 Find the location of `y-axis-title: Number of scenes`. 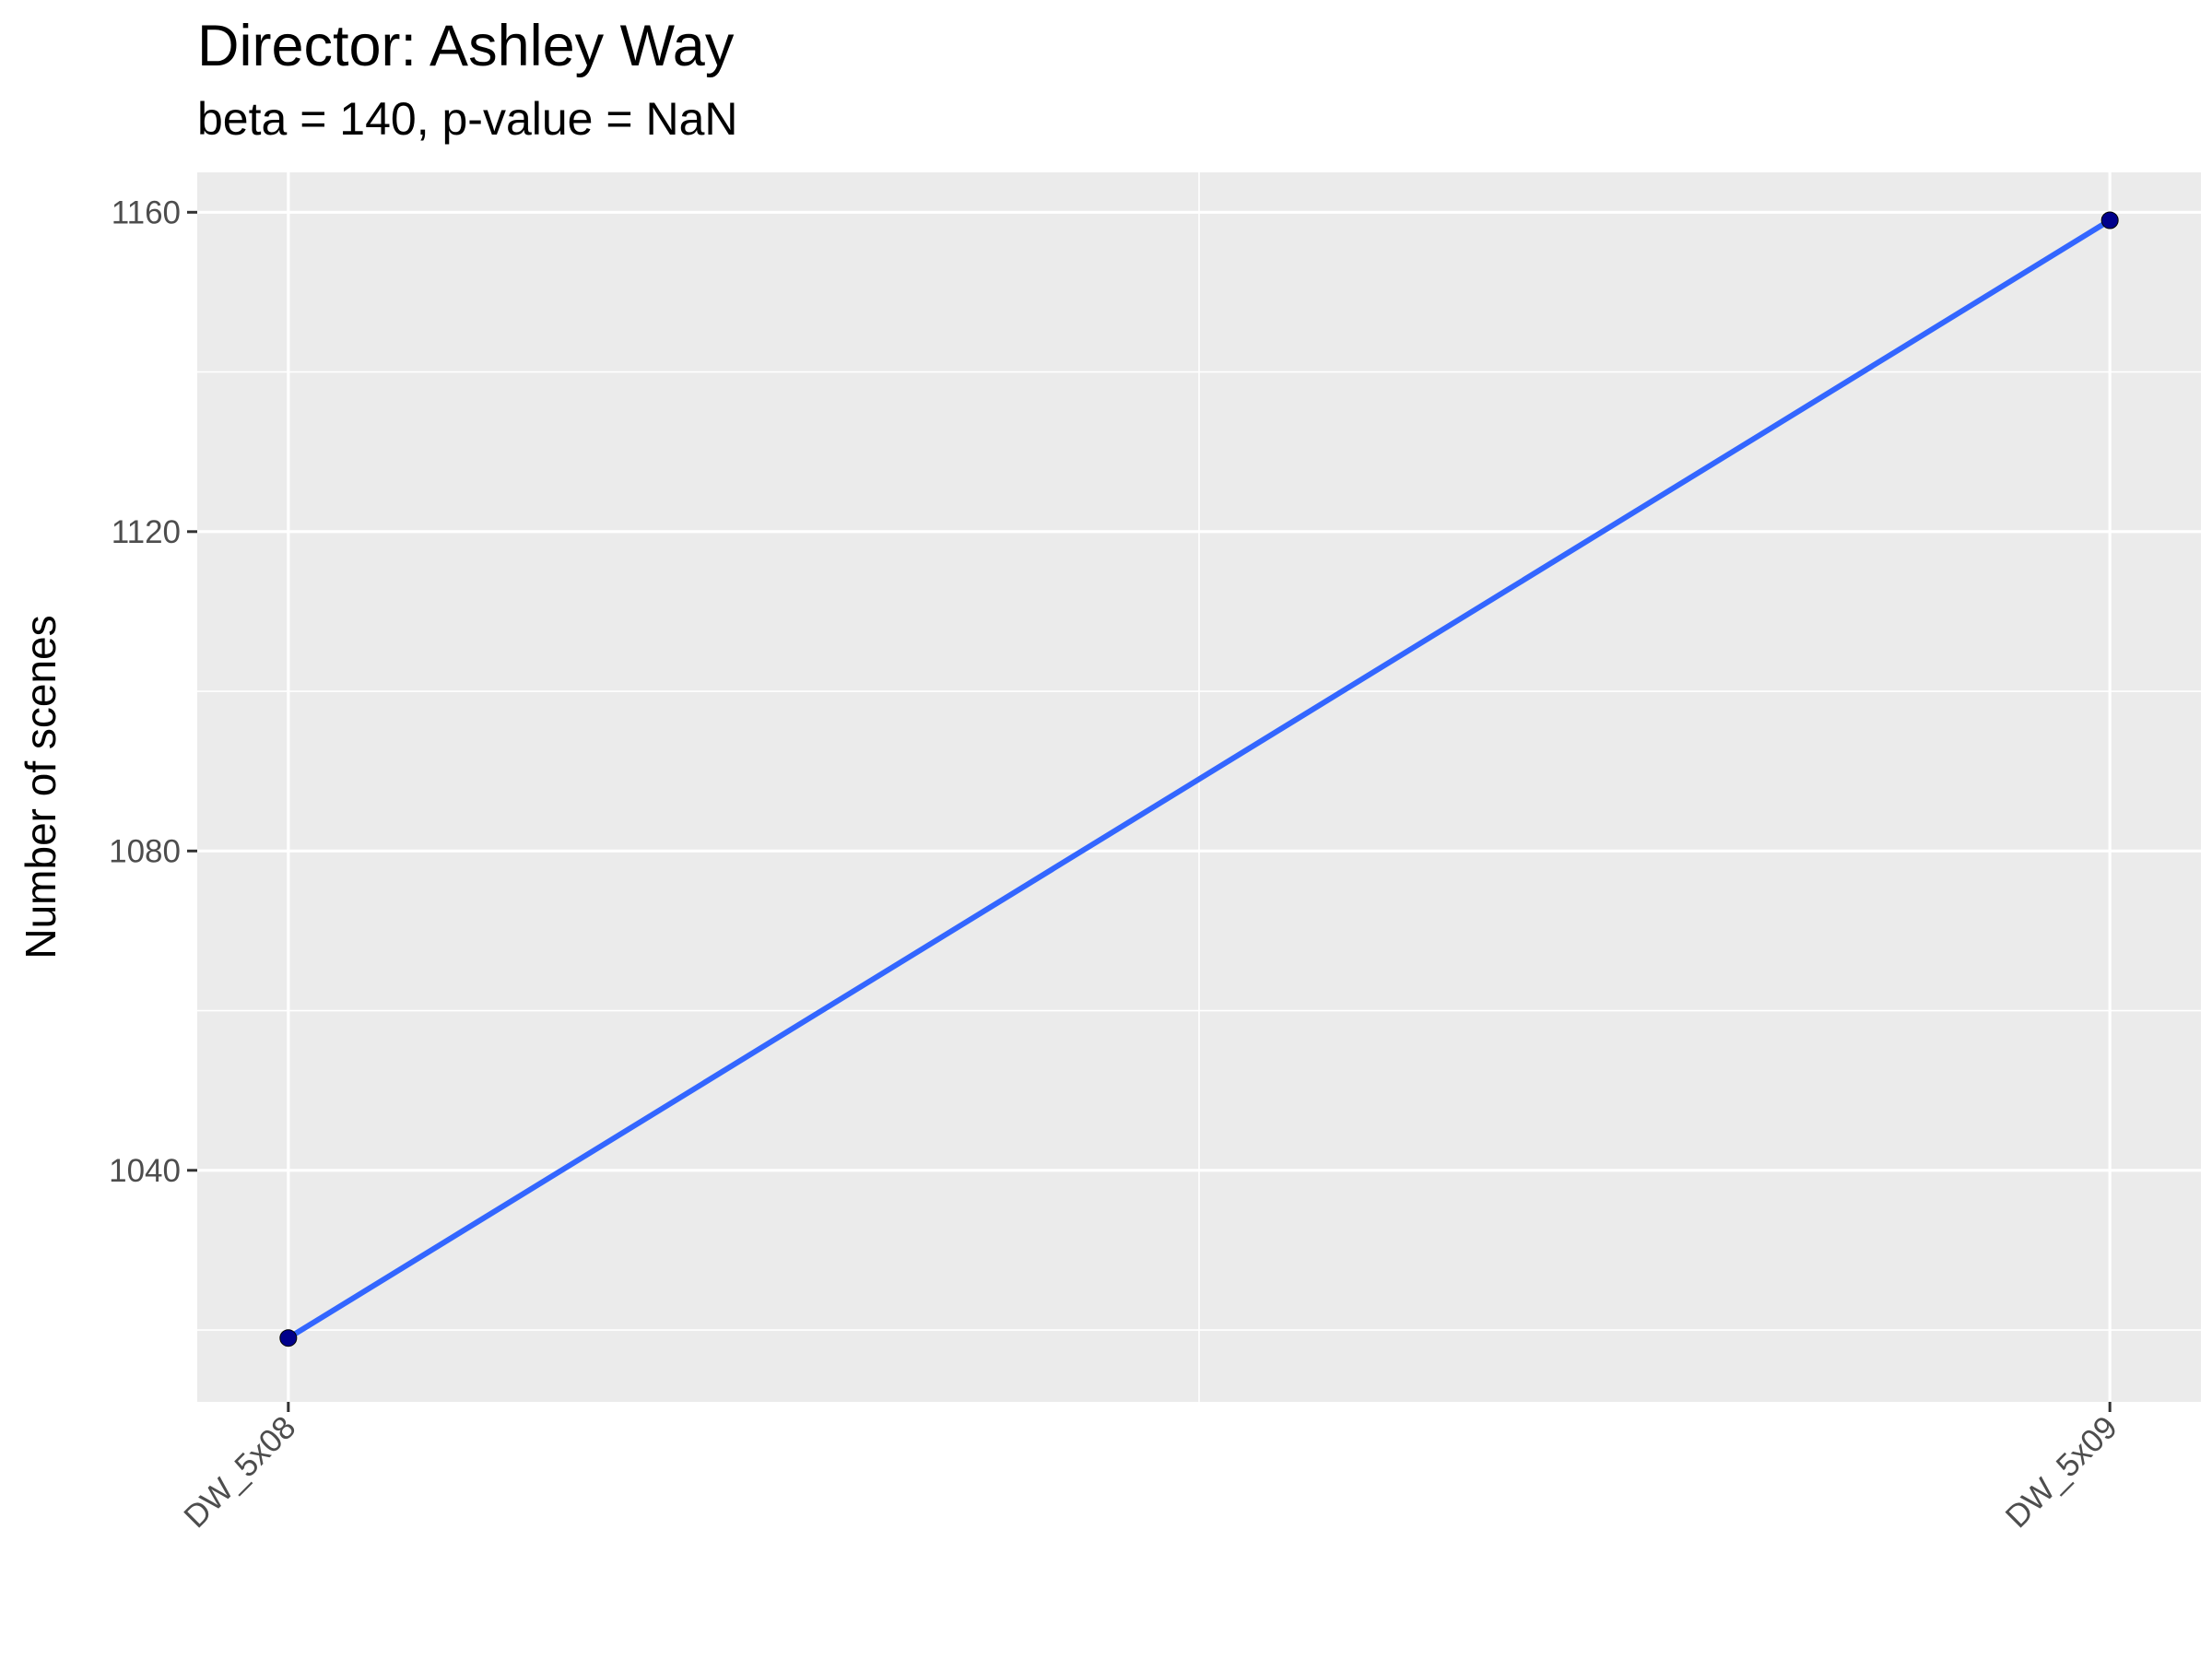

y-axis-title: Number of scenes is located at coordinates (41, 787).